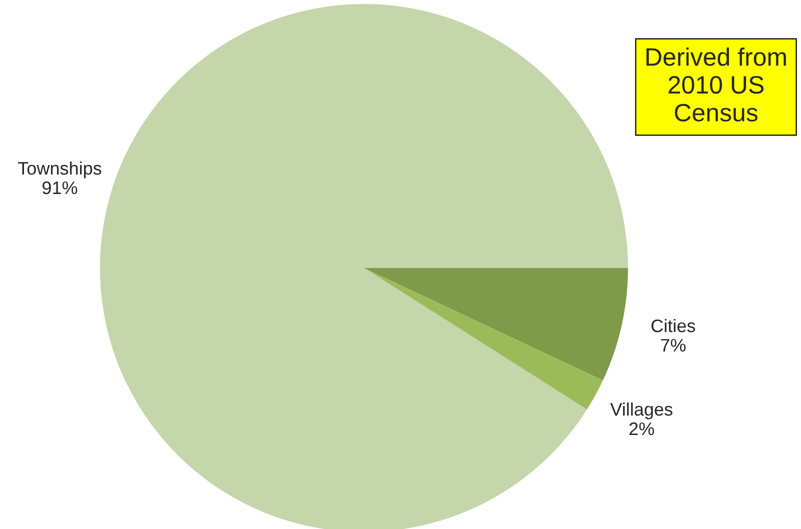  What do you see at coordinates (641, 429) in the screenshot?
I see `data-label: 2%` at bounding box center [641, 429].